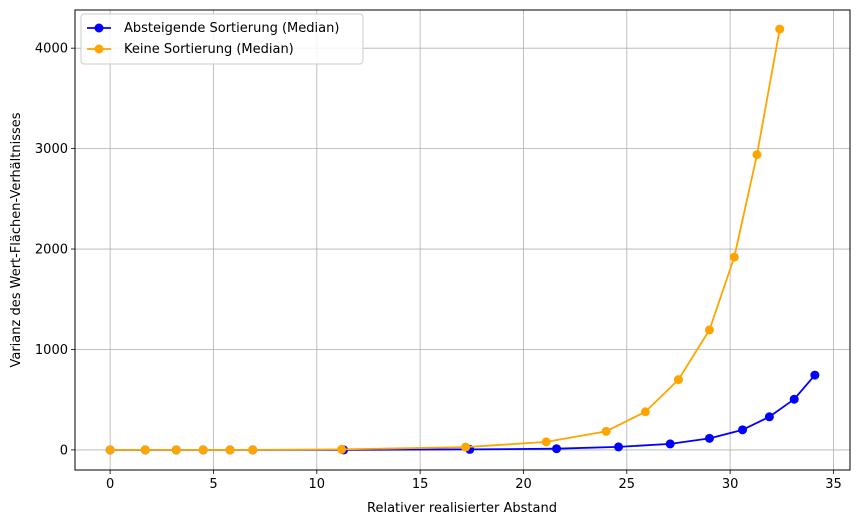  I want to click on x-tick-label: 0, so click(110, 484).